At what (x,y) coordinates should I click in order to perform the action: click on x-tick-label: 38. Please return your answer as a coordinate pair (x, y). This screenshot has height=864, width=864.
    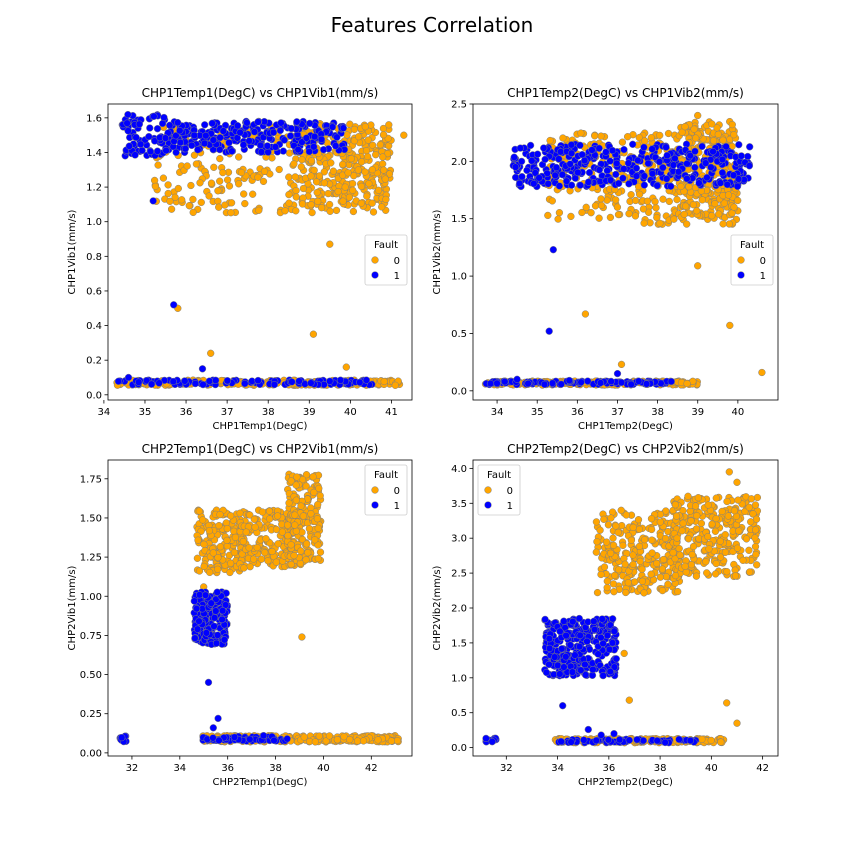
    Looking at the image, I should click on (660, 768).